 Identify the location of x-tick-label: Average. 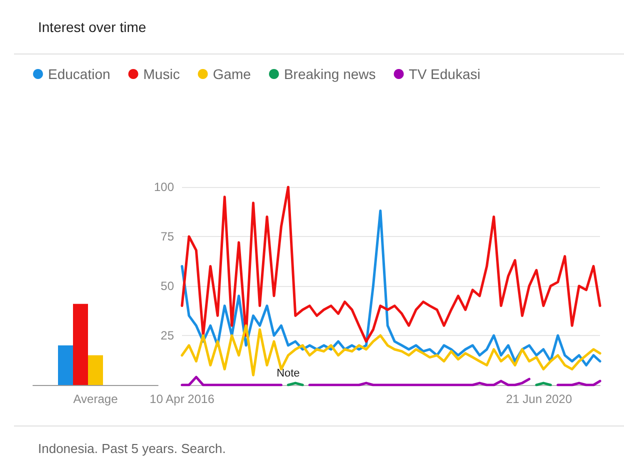
(95, 399).